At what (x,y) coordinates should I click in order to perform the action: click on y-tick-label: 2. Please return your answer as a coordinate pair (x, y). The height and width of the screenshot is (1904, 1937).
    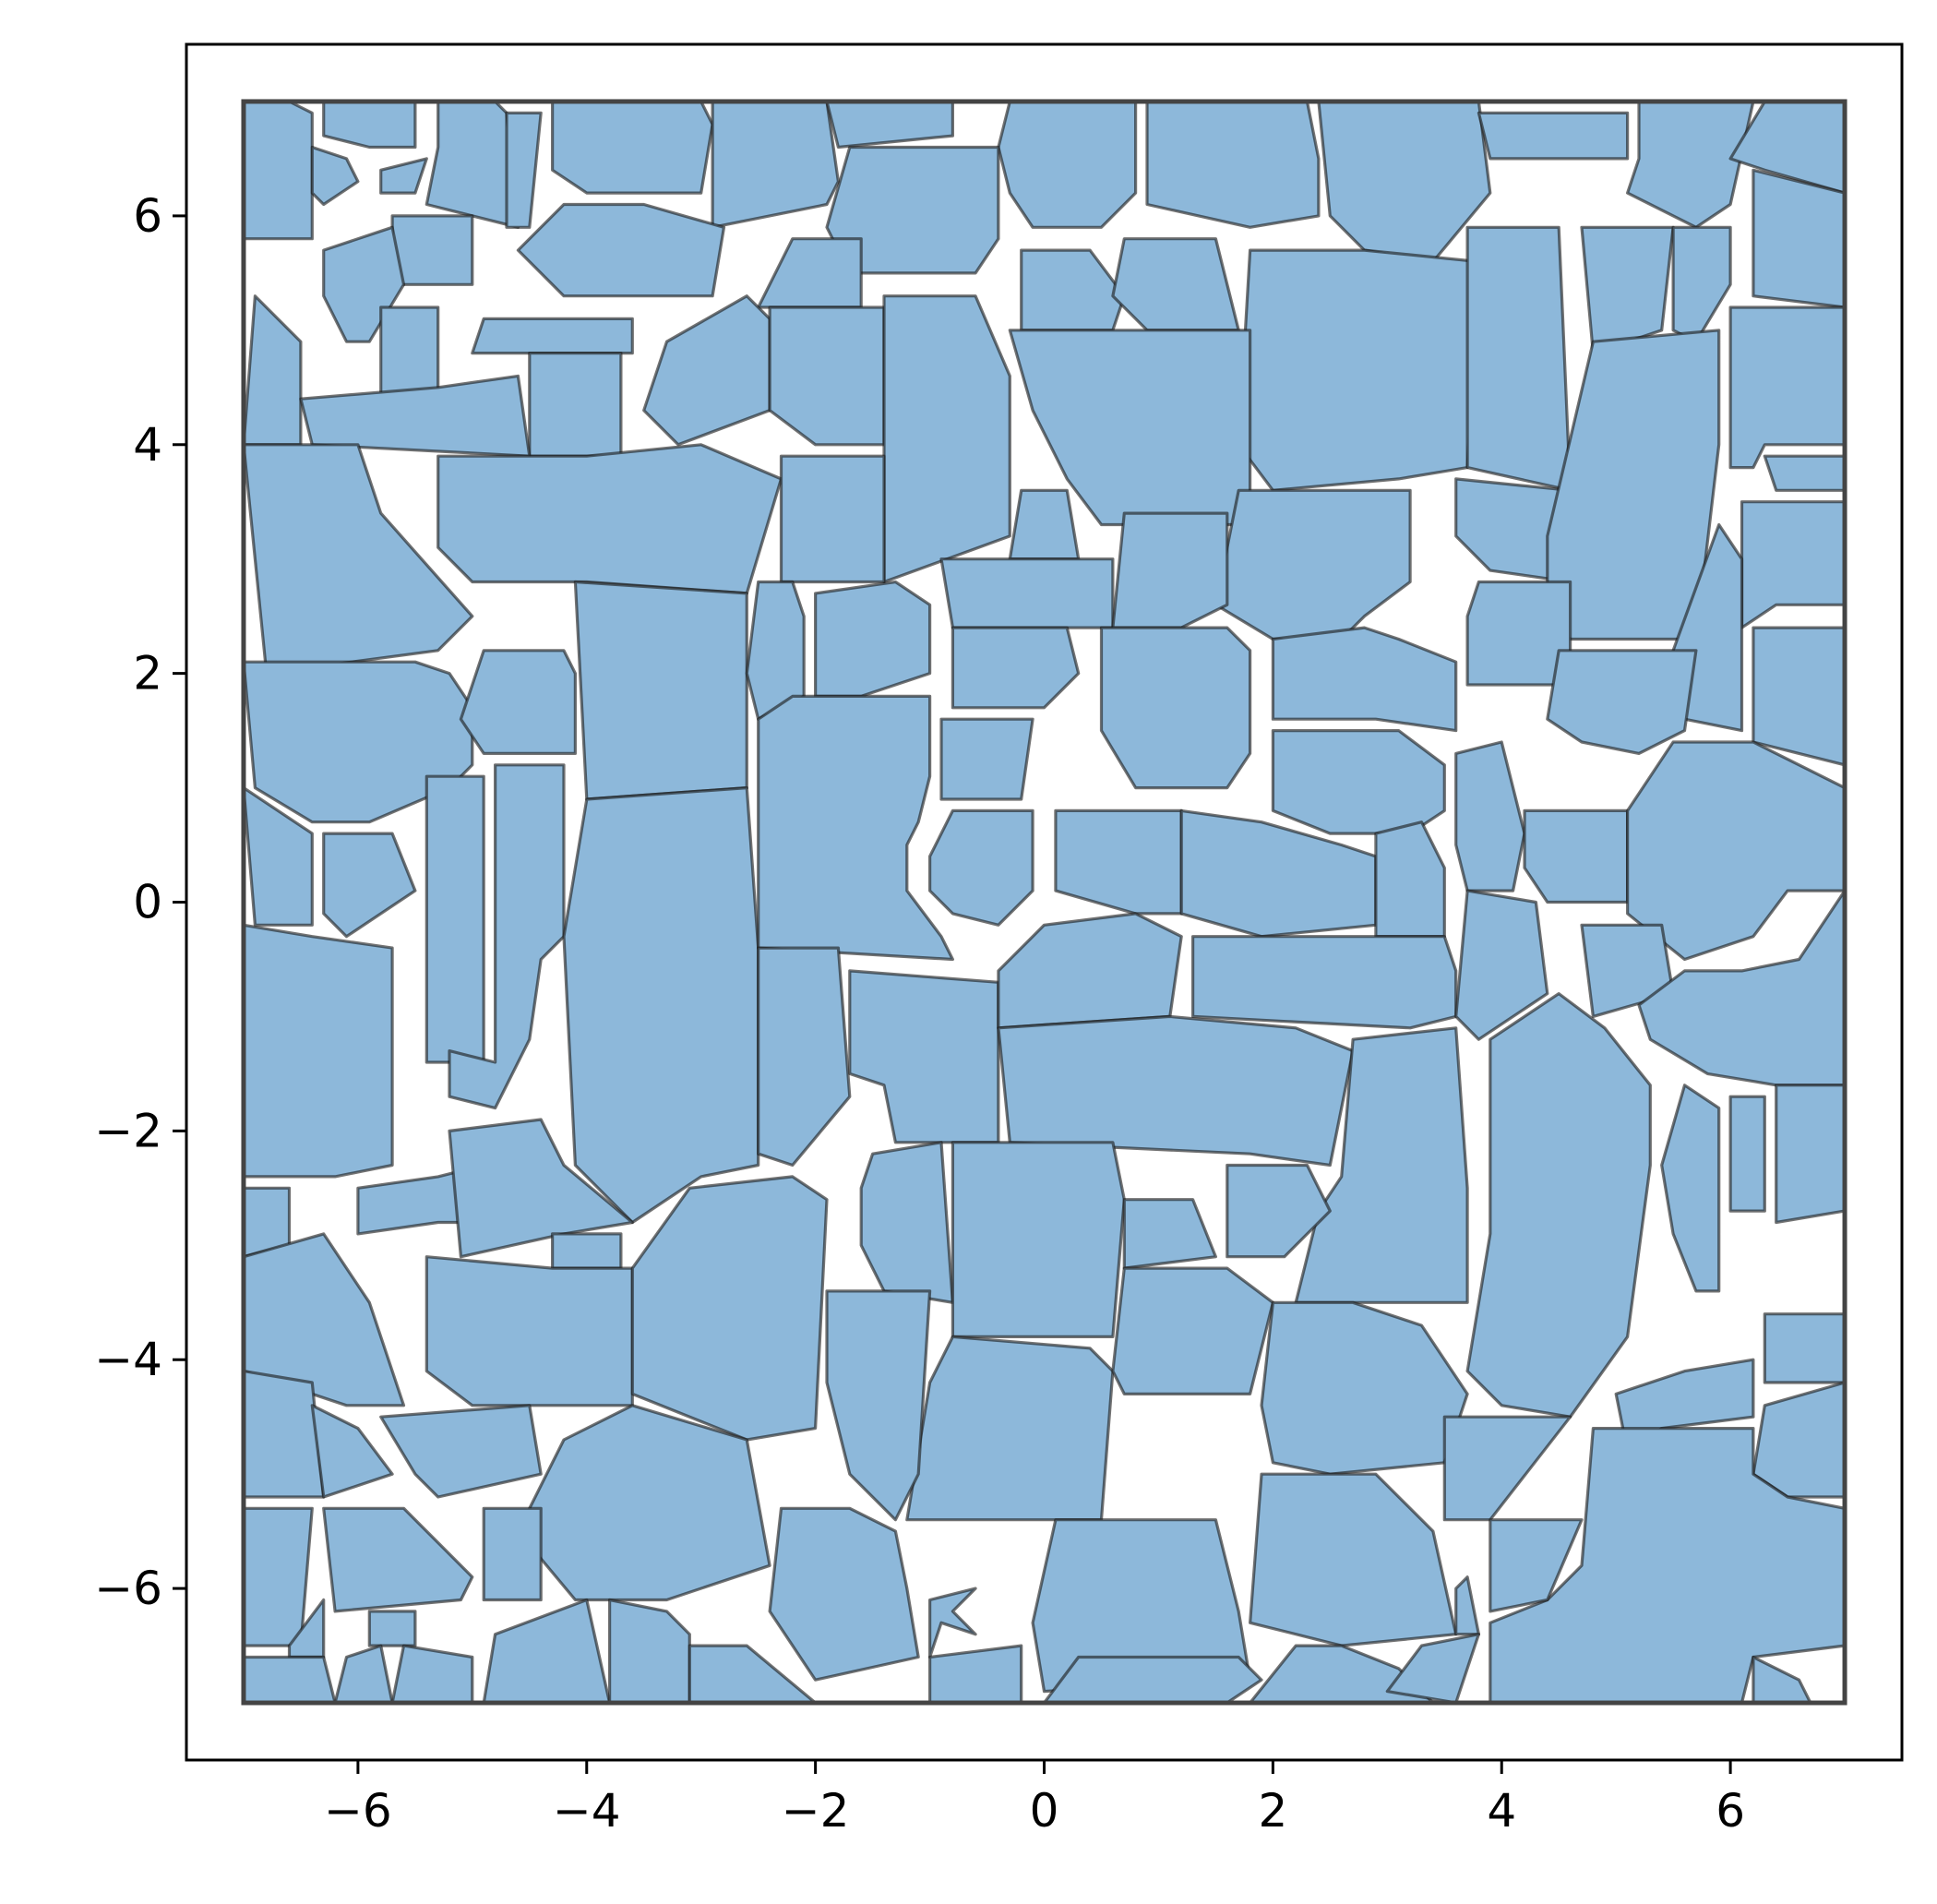
    Looking at the image, I should click on (147, 674).